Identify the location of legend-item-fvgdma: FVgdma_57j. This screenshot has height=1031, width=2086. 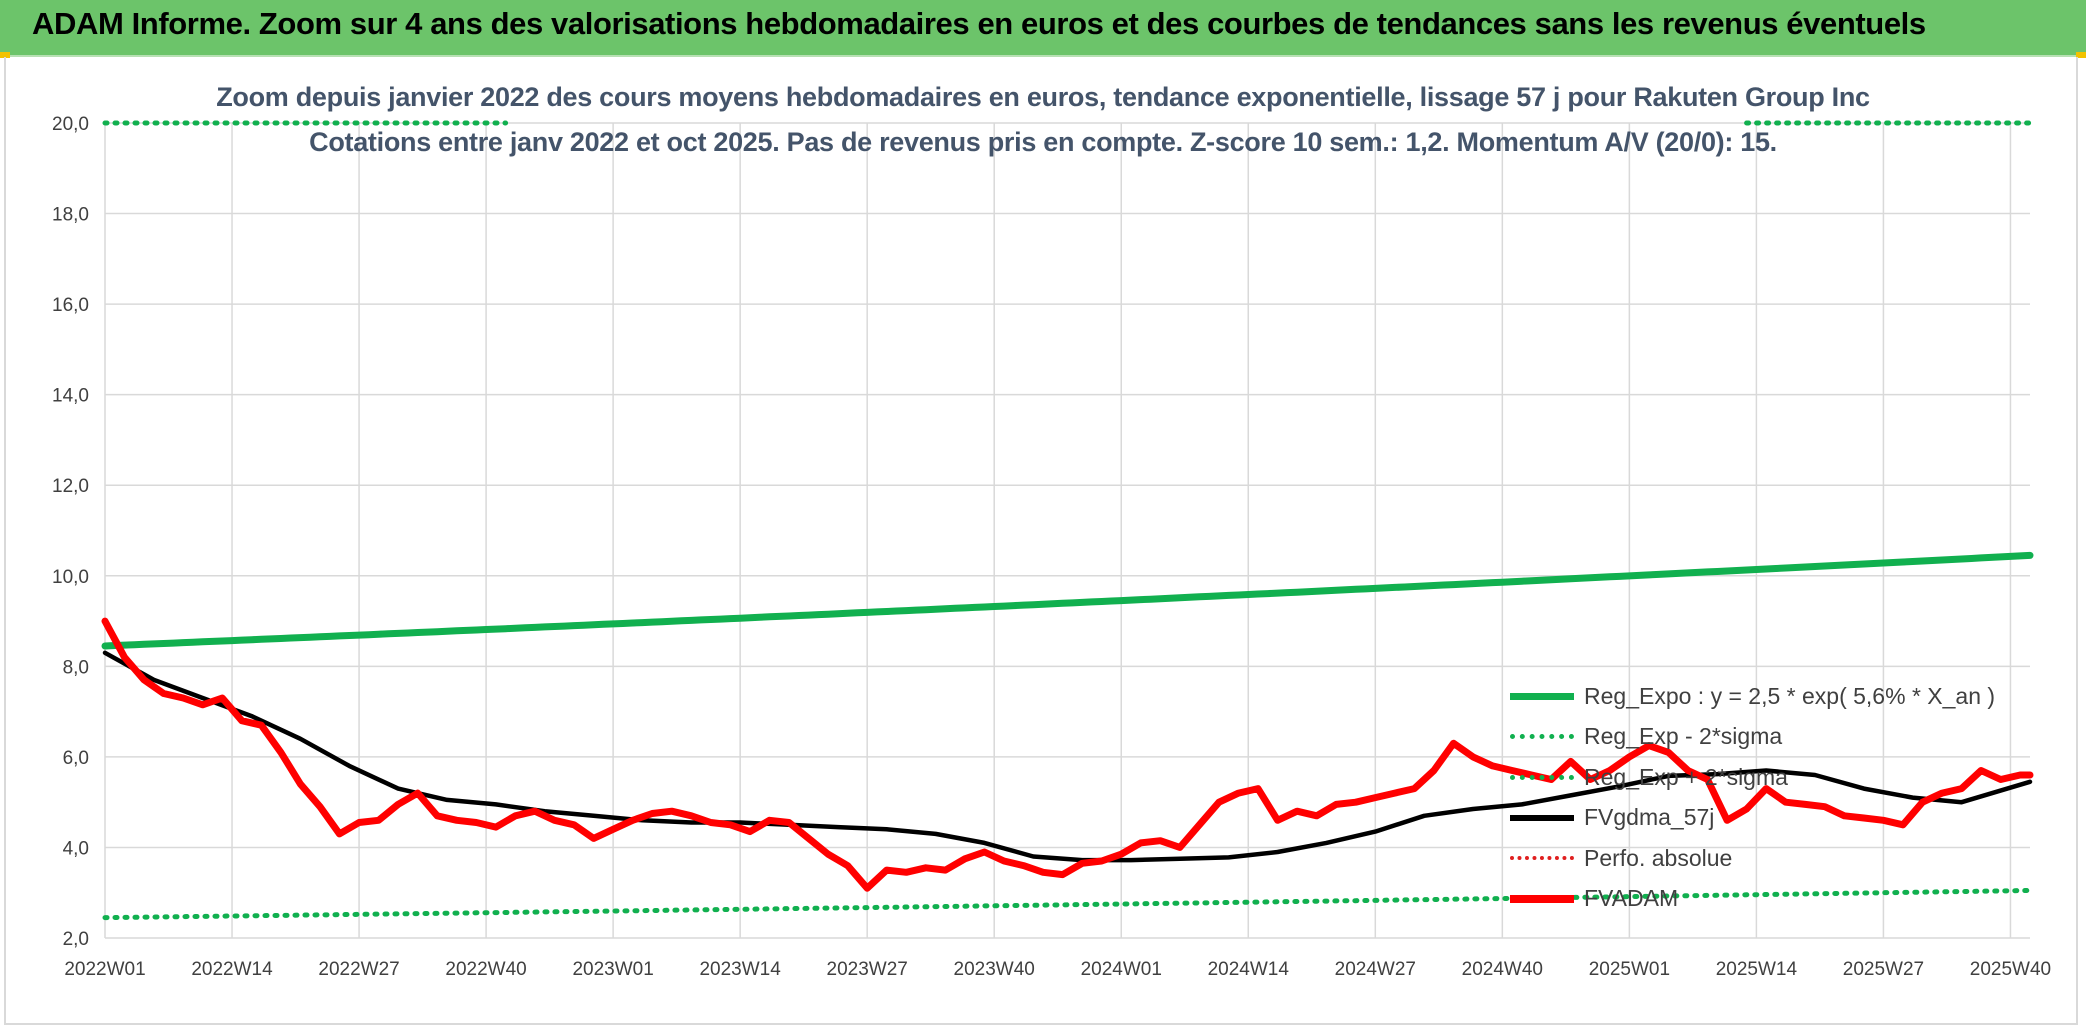
(1760, 818).